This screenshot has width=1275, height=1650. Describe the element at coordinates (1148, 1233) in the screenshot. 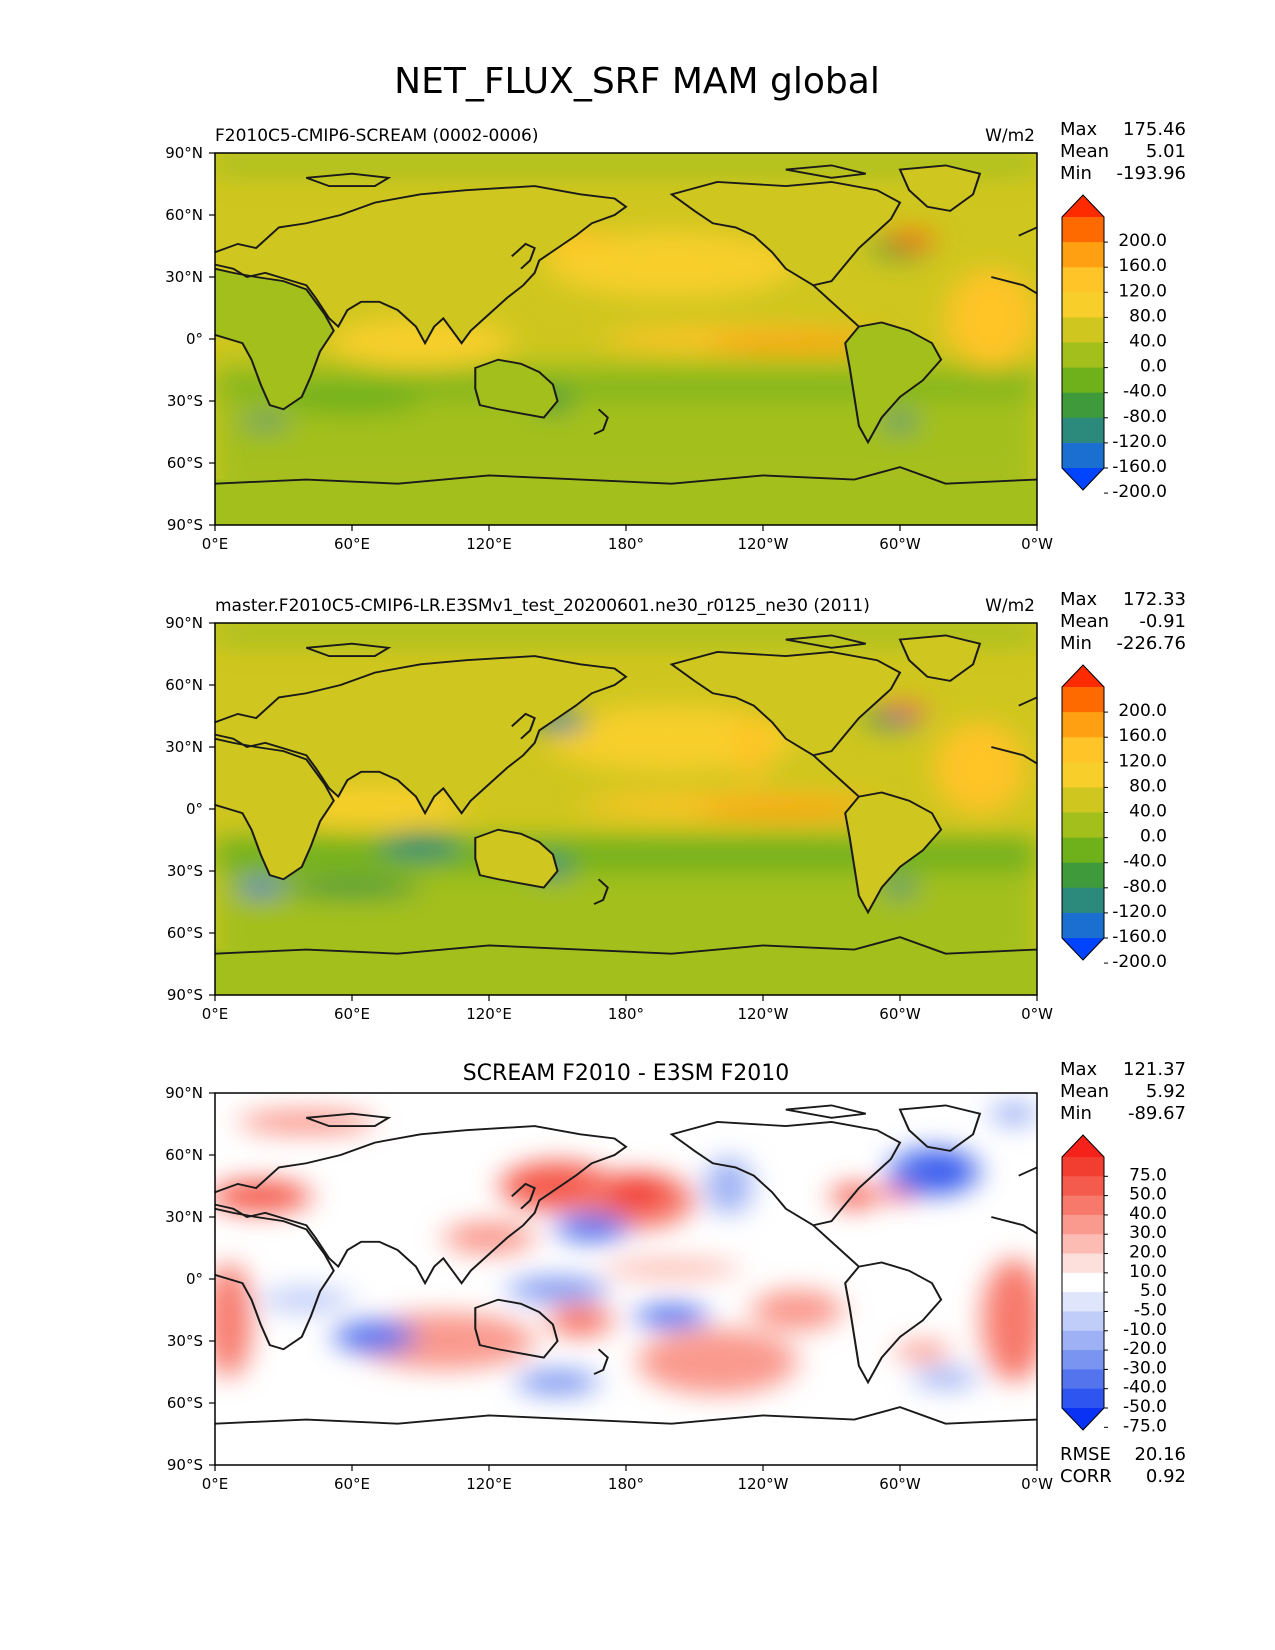

I see `colorbar-label: 30.0` at that location.